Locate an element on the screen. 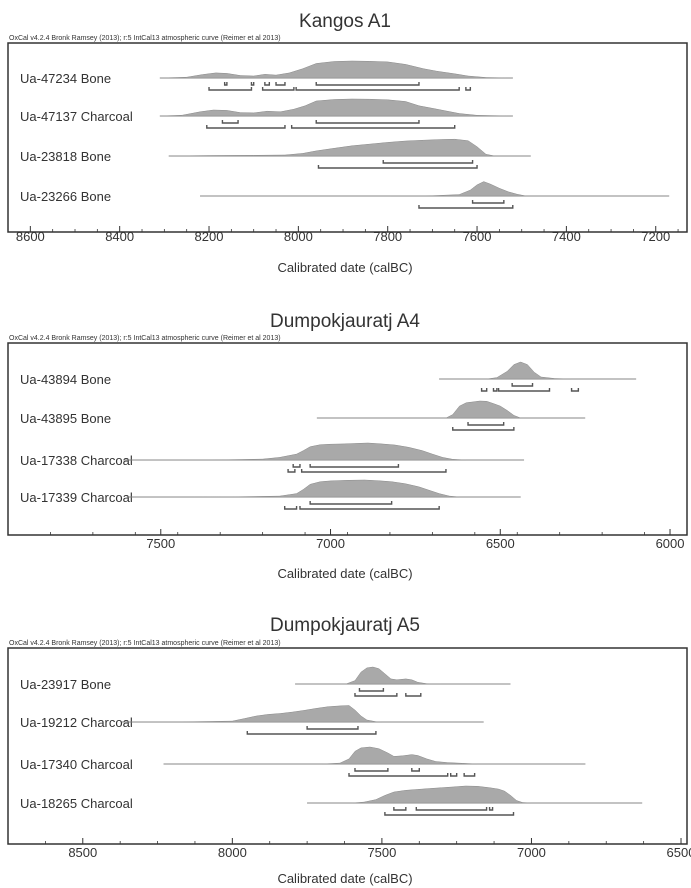  x-tick-label: 7200 is located at coordinates (655, 236).